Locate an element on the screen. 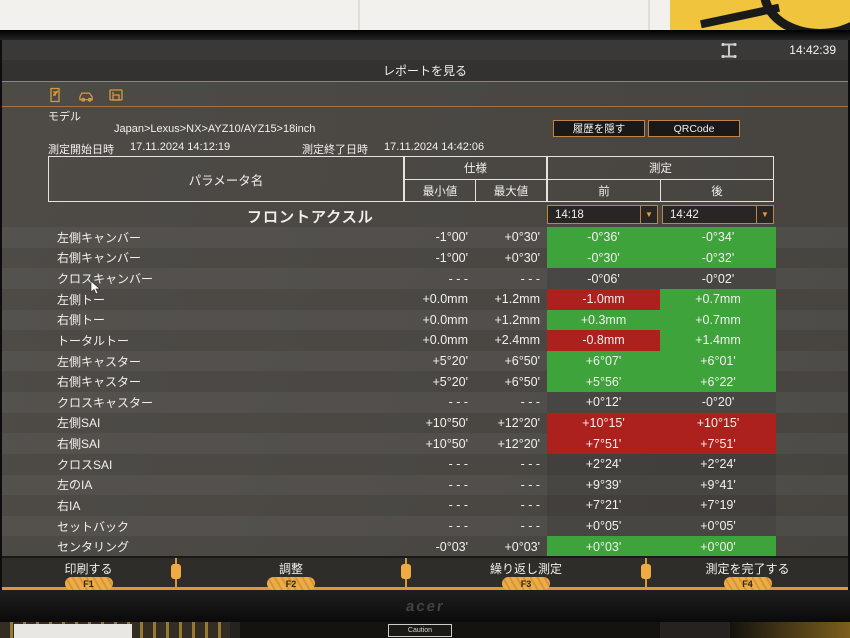 Image resolution: width=850 pixels, height=638 pixels. before-time-dropdown: 14:18 ▼ is located at coordinates (602, 214).